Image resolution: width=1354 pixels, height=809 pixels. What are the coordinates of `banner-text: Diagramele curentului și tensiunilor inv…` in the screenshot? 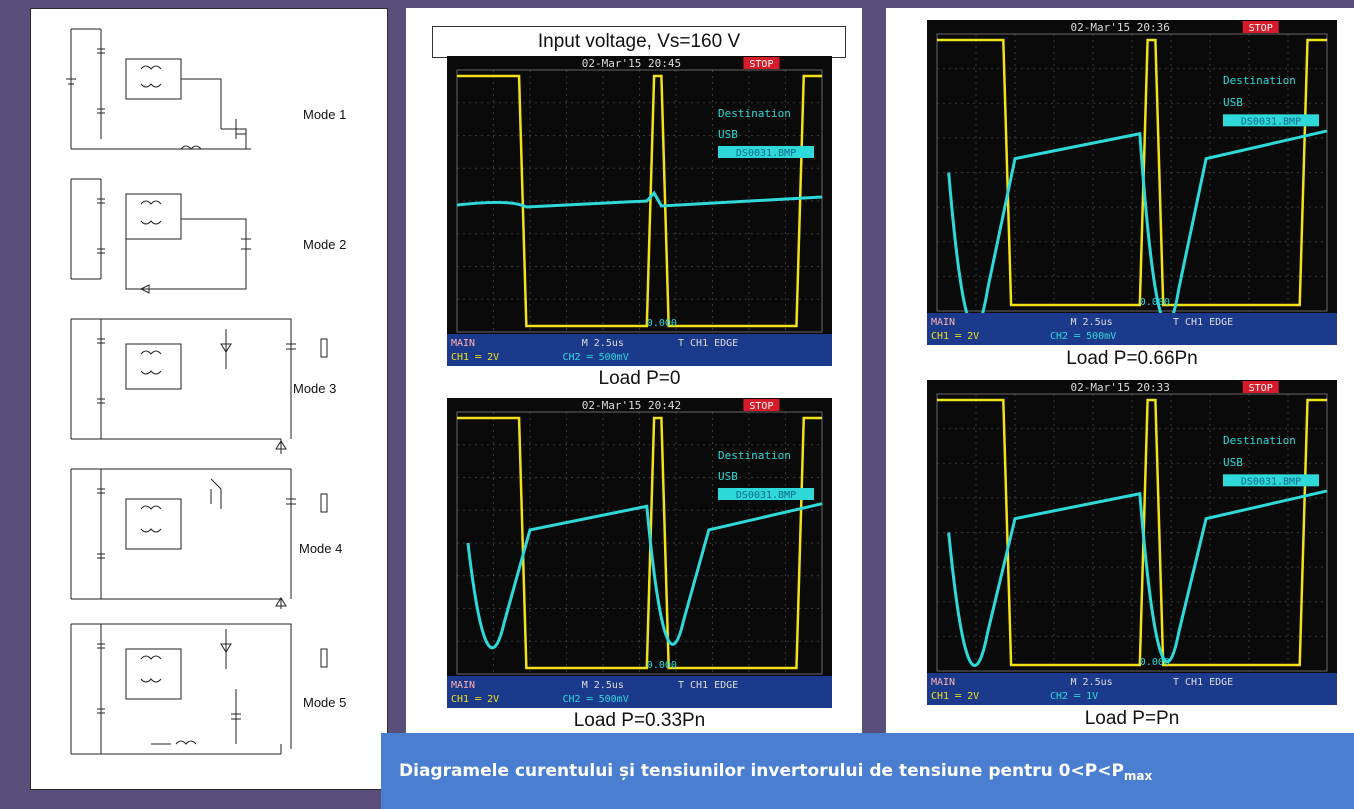 It's located at (761, 771).